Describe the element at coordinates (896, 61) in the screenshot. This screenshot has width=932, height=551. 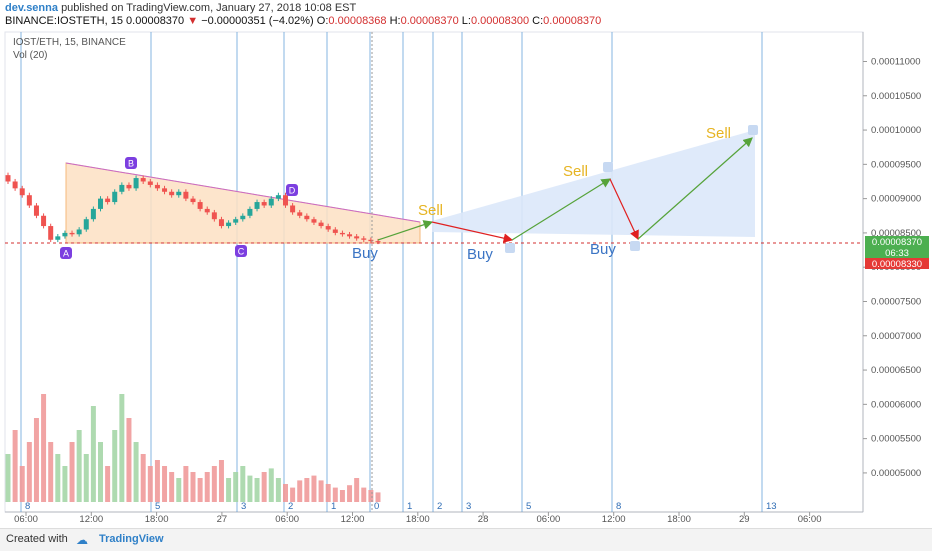
I see `price-tick-label: 0.00011000` at that location.